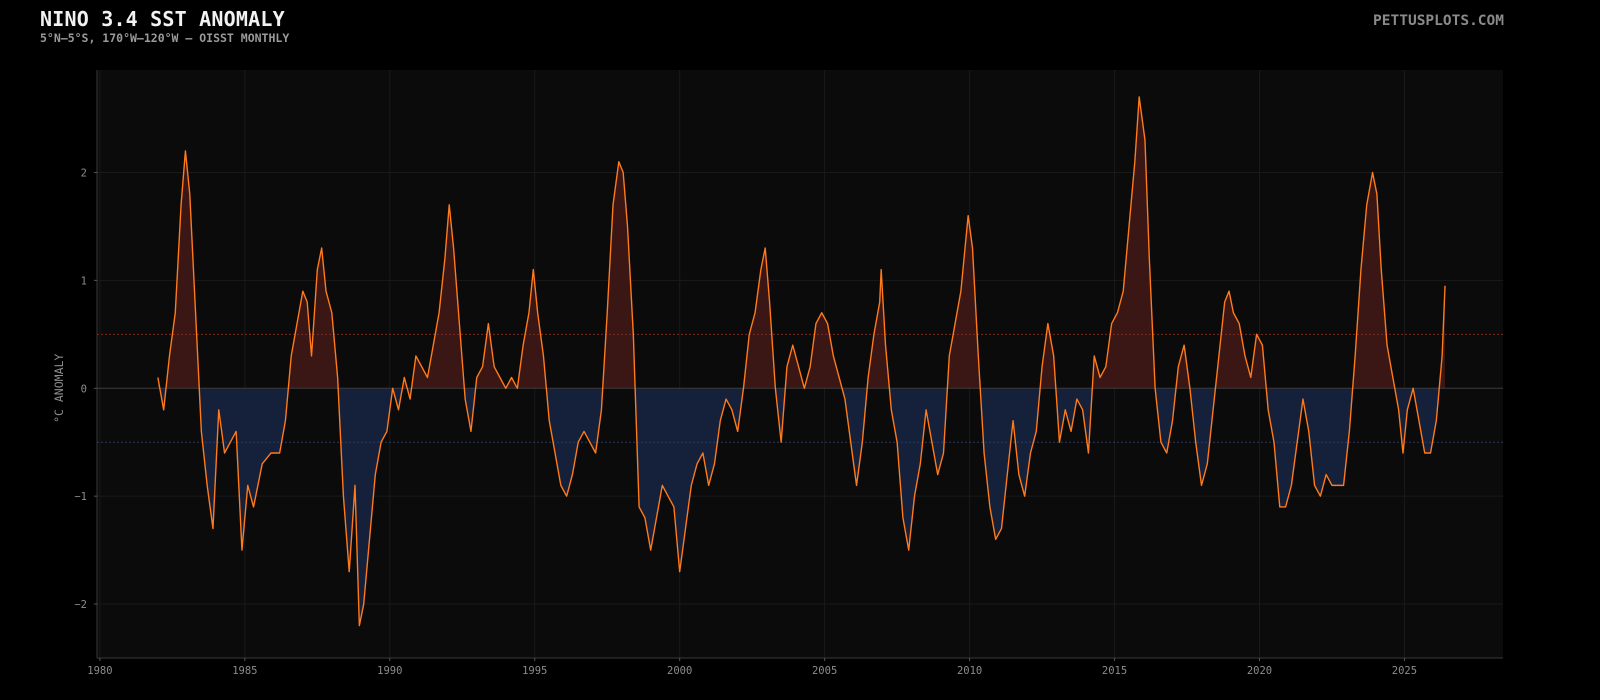 The width and height of the screenshot is (1600, 700). I want to click on x-tick-label: 2010, so click(969, 671).